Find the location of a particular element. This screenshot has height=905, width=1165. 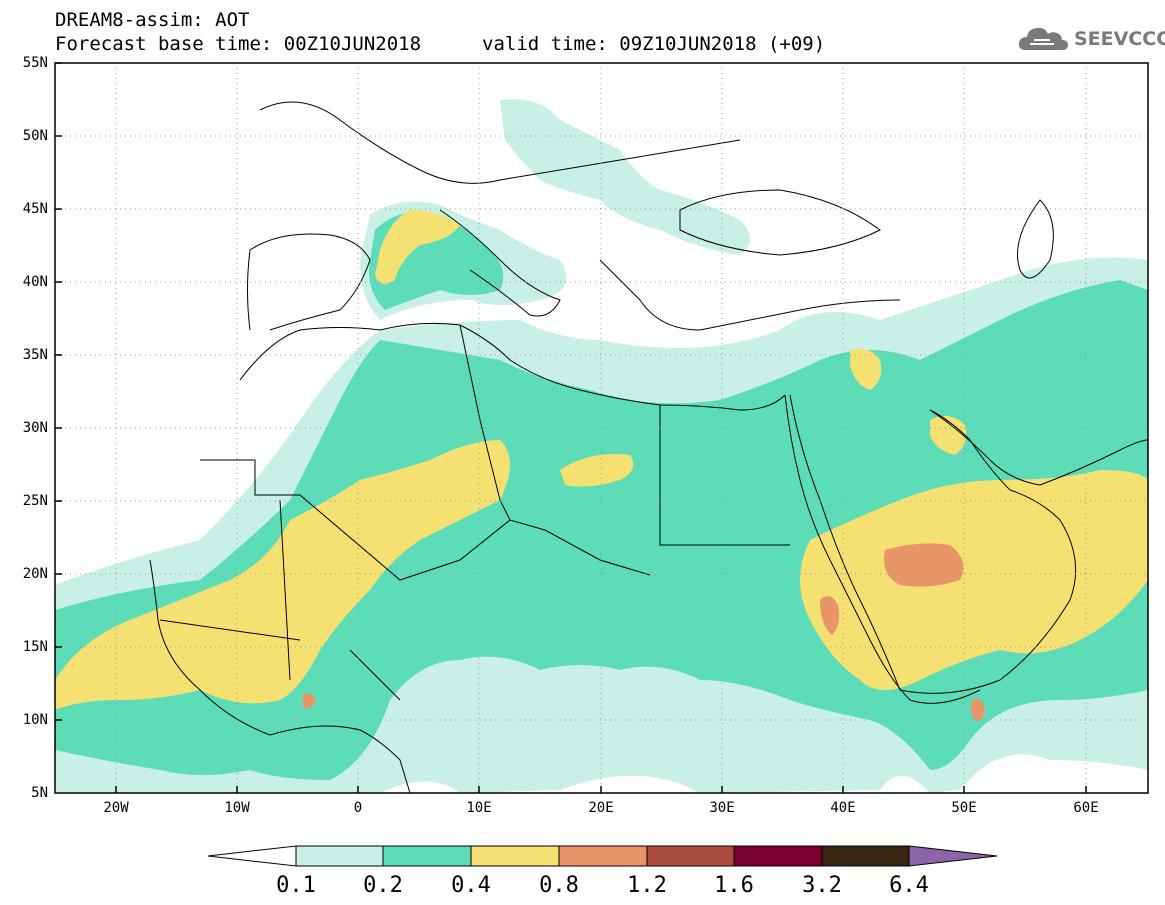

aot-contour-0.4-arabia is located at coordinates (974, 580).